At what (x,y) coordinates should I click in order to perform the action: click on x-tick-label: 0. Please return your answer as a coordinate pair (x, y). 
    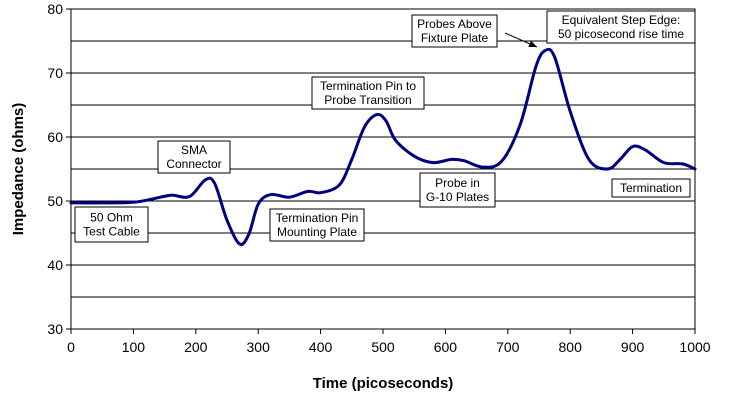
    Looking at the image, I should click on (71, 347).